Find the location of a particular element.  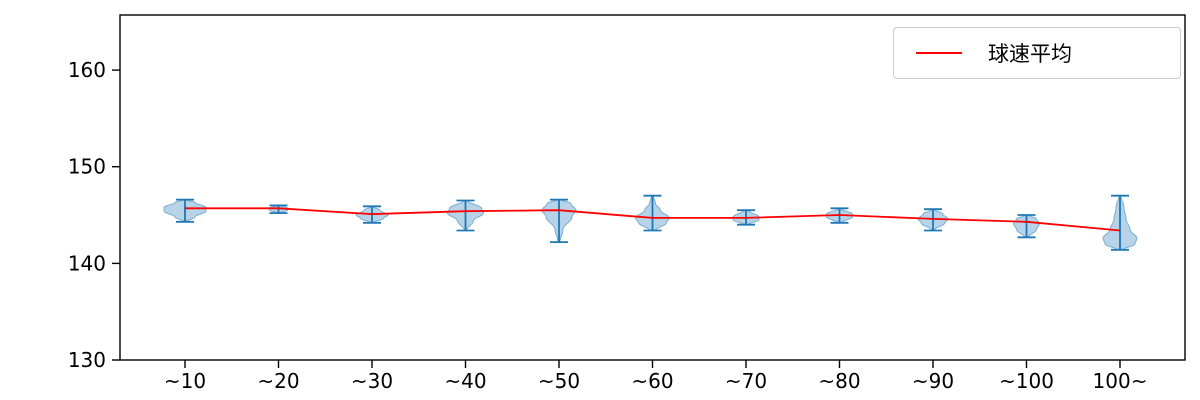

x-tick-label: ~10 is located at coordinates (185, 381).